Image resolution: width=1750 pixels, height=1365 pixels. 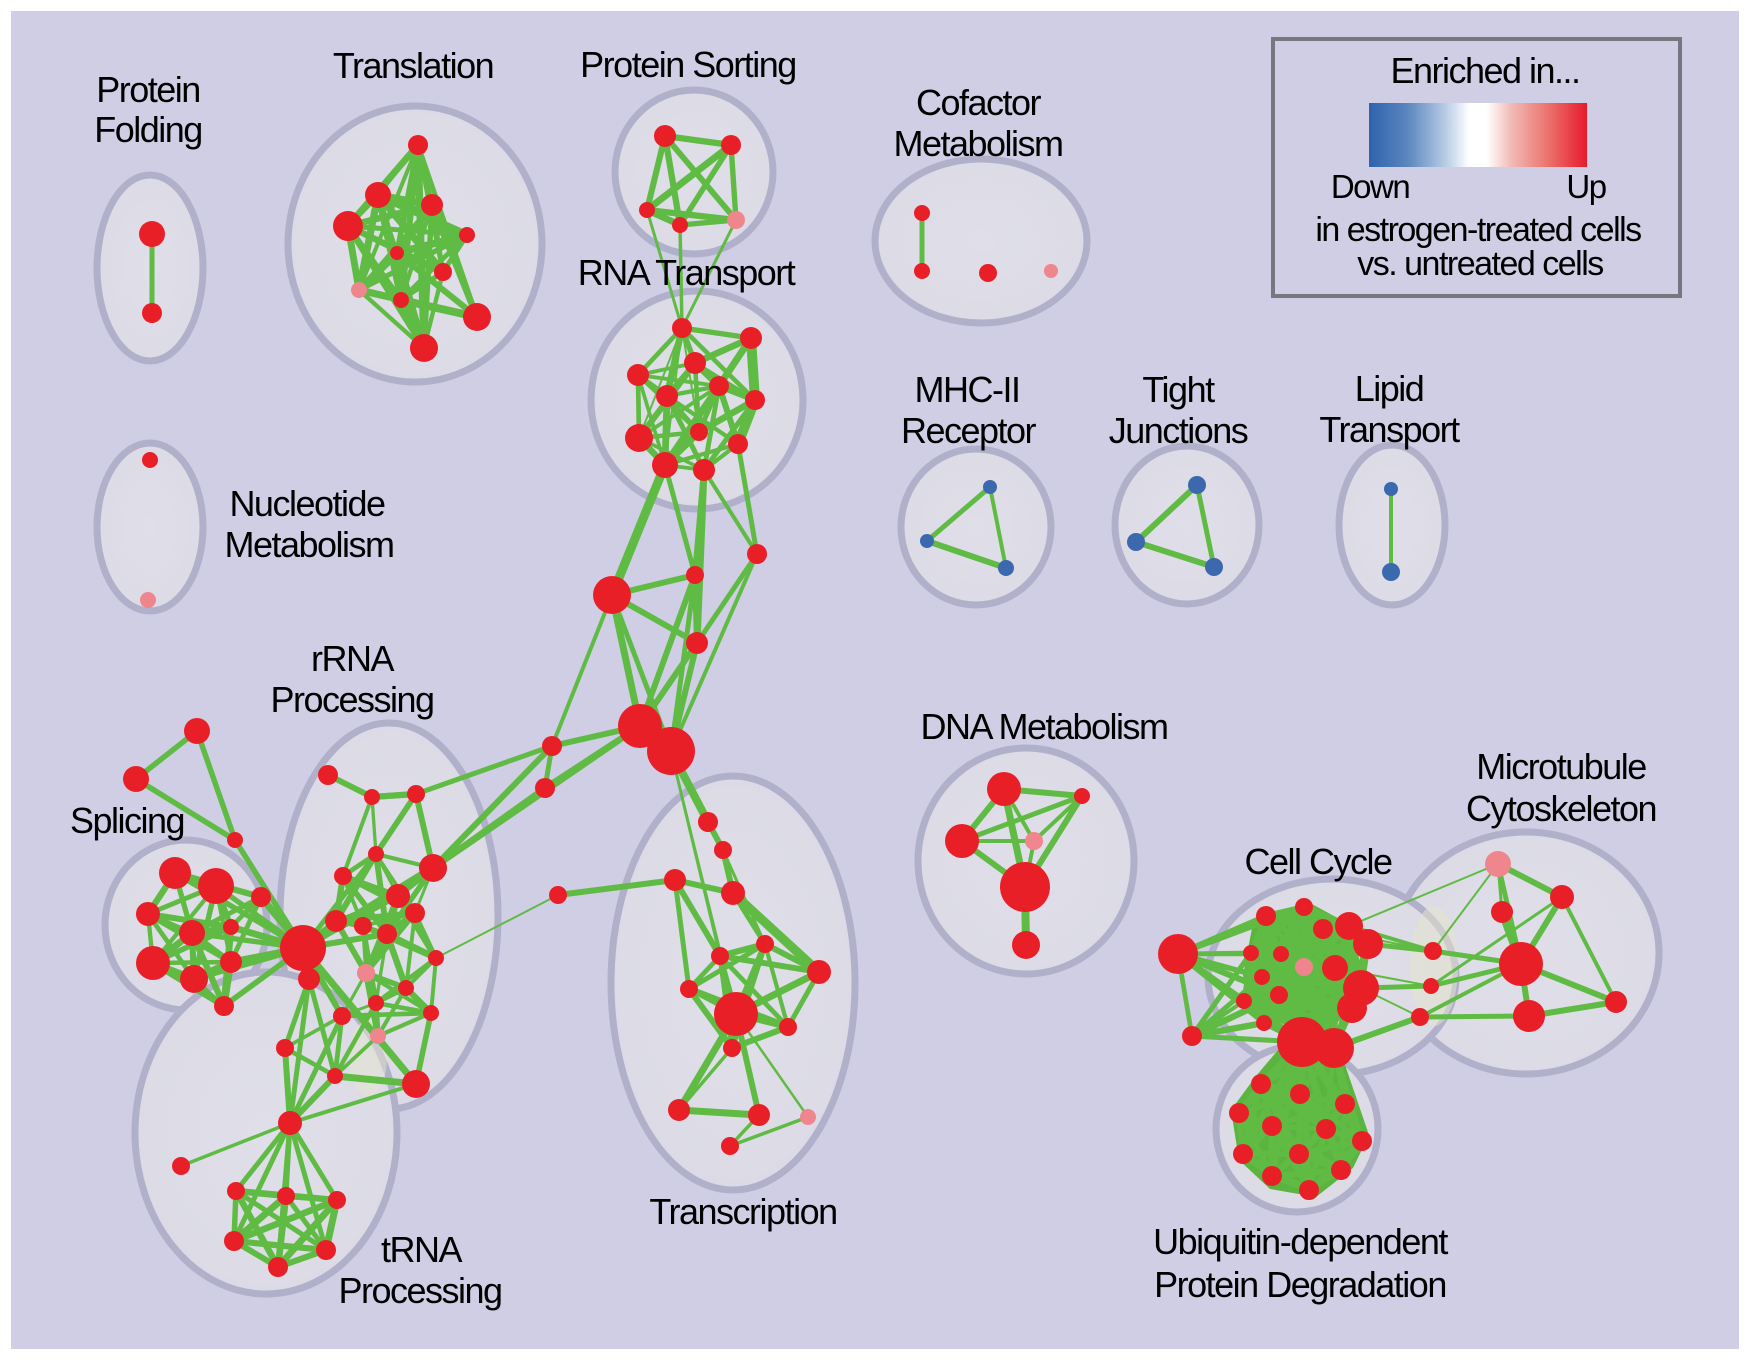 I want to click on svg-text: Protein Sorting, so click(x=688, y=64).